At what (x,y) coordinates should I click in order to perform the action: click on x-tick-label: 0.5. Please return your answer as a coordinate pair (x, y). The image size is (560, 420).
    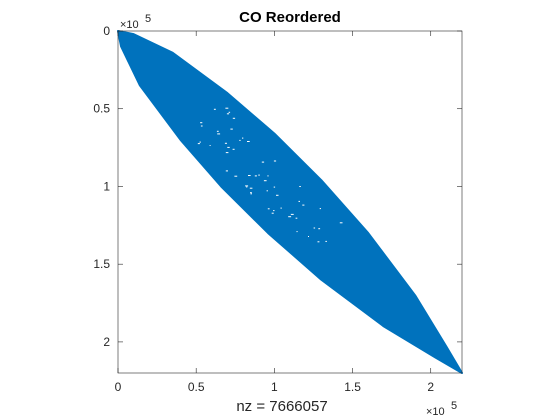
    Looking at the image, I should click on (196, 387).